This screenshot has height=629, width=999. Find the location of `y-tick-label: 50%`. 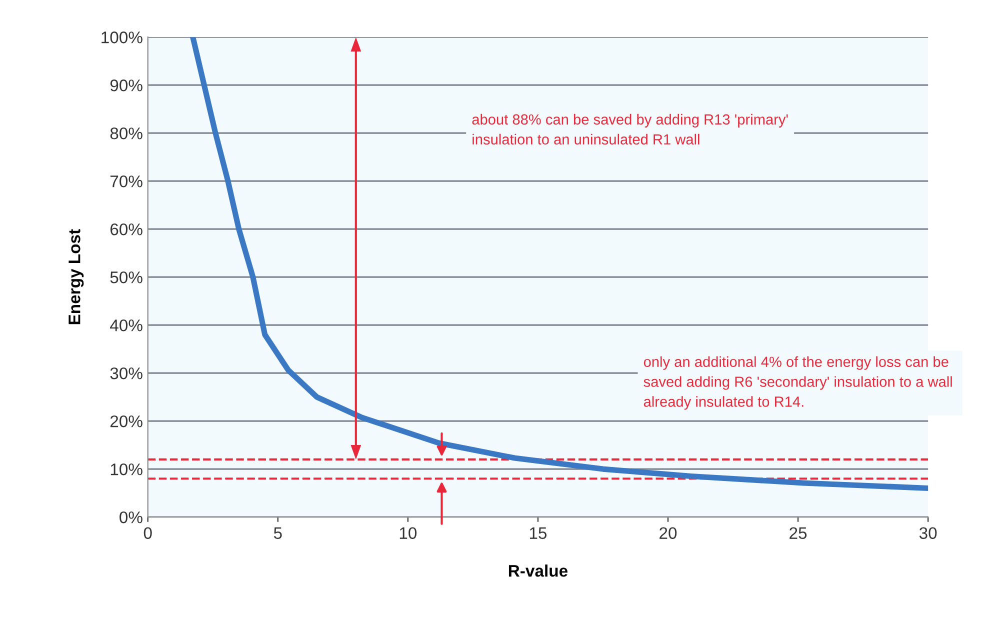

y-tick-label: 50% is located at coordinates (126, 277).